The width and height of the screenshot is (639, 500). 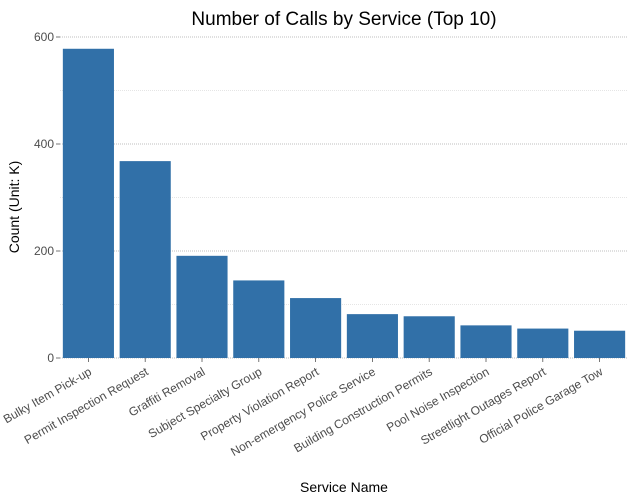 What do you see at coordinates (50, 358) in the screenshot?
I see `y-tick-label: 0` at bounding box center [50, 358].